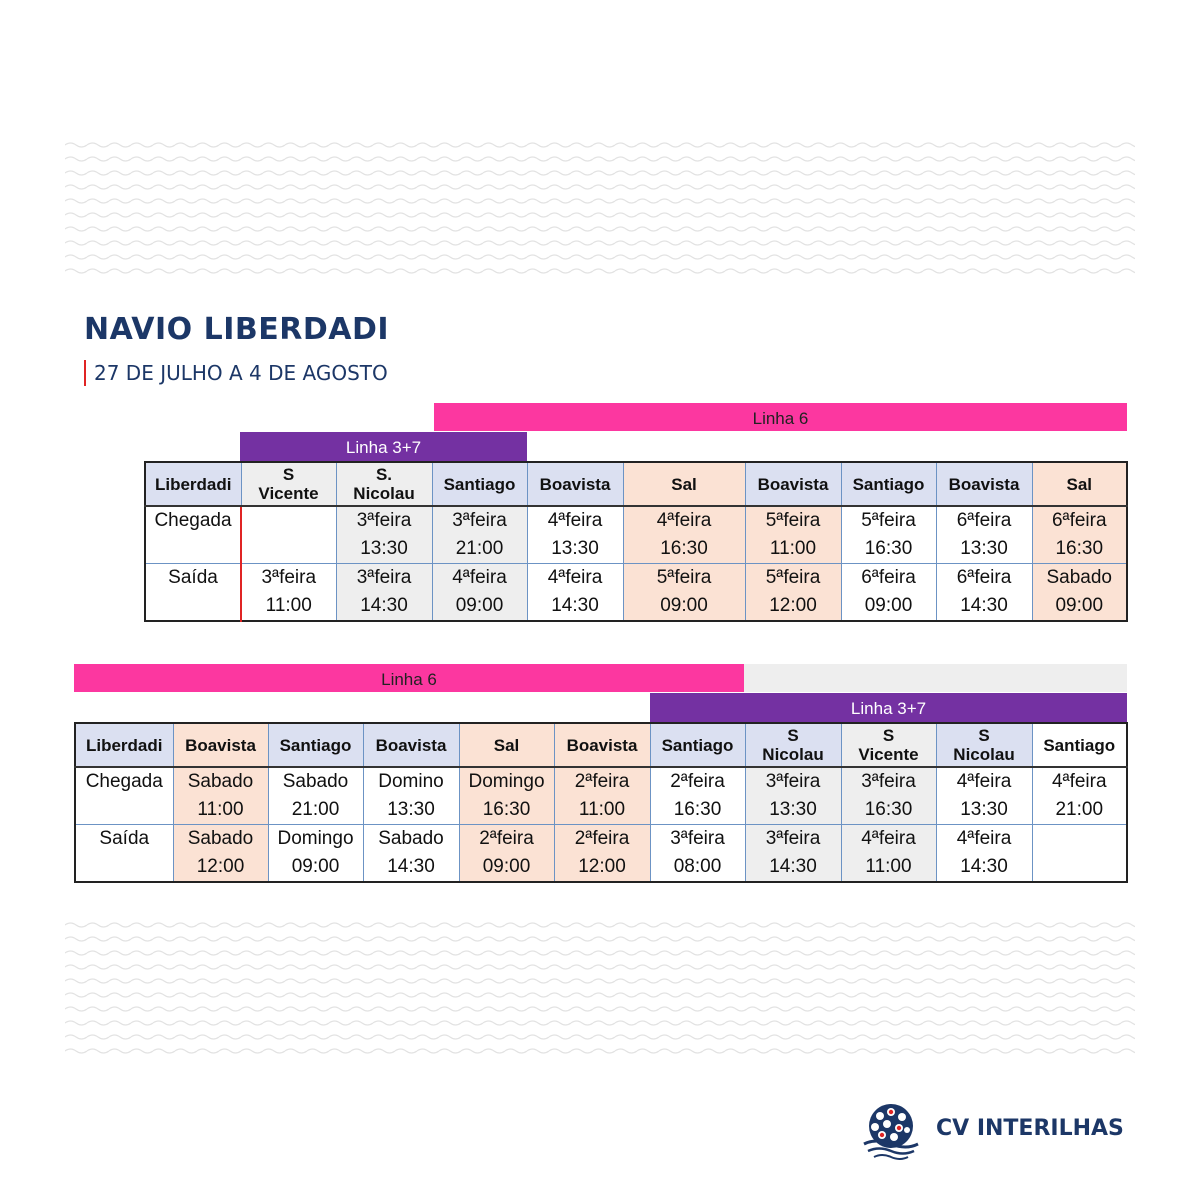 Image resolution: width=1200 pixels, height=1200 pixels. What do you see at coordinates (506, 853) in the screenshot?
I see `schedule-cell: 2ªfeira 09:00` at bounding box center [506, 853].